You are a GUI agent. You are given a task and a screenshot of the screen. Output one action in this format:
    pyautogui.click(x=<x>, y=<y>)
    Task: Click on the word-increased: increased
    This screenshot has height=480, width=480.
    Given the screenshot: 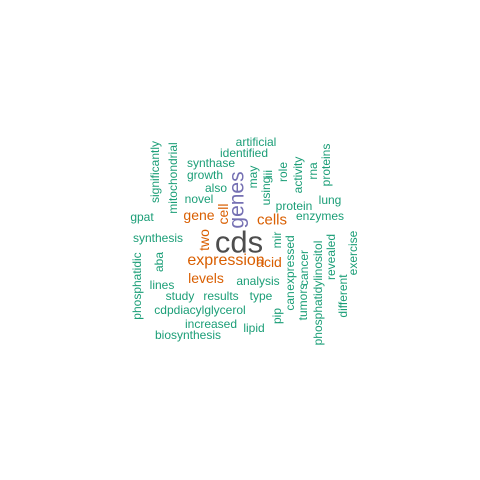 What is the action you would take?
    pyautogui.click(x=211, y=324)
    